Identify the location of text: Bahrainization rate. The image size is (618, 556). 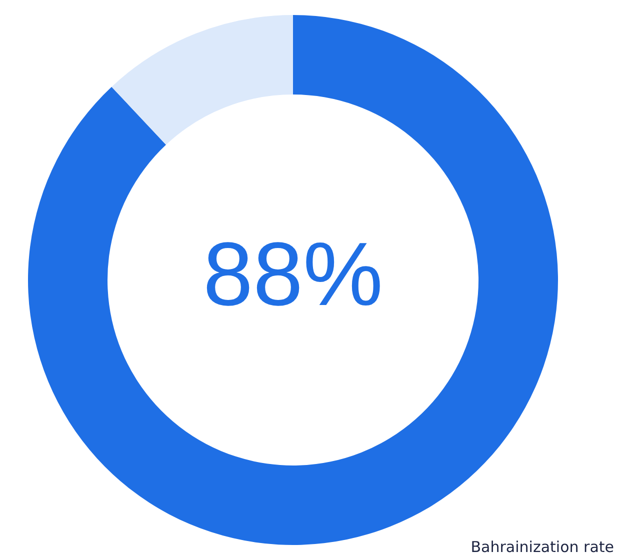
(542, 547).